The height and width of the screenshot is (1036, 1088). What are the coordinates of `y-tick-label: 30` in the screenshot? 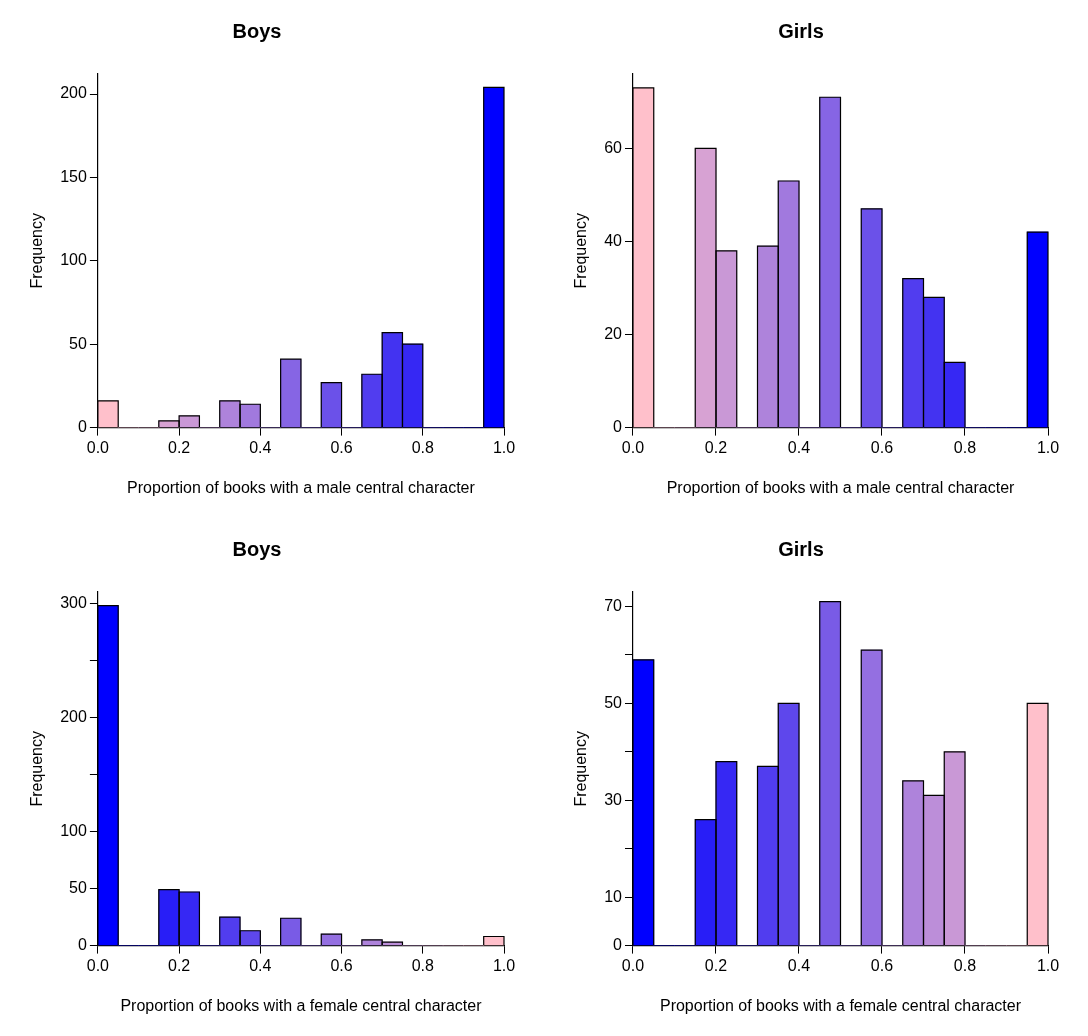 It's located at (613, 799).